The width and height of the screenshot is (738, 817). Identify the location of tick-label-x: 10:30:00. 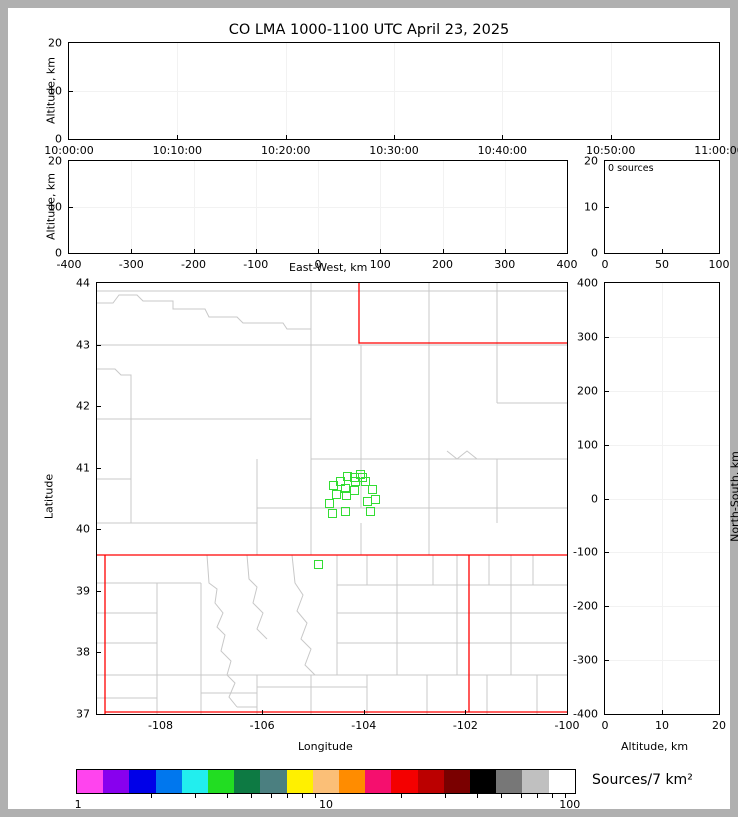
(394, 150).